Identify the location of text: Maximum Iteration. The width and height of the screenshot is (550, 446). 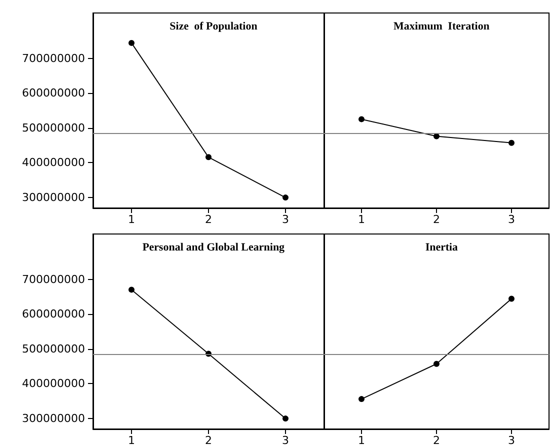
(442, 26).